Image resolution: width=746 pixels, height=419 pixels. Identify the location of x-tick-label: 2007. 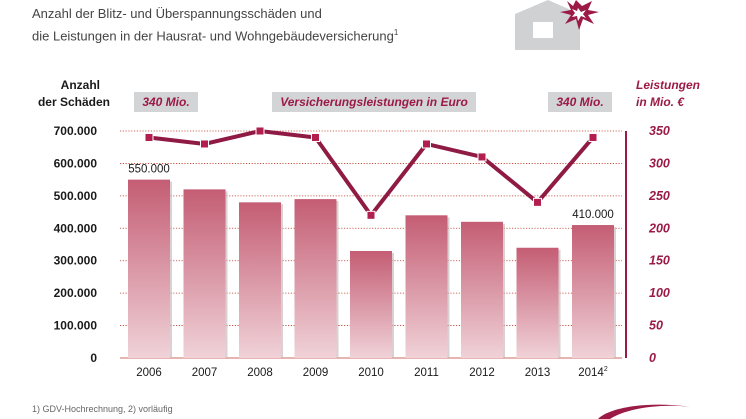
(205, 373).